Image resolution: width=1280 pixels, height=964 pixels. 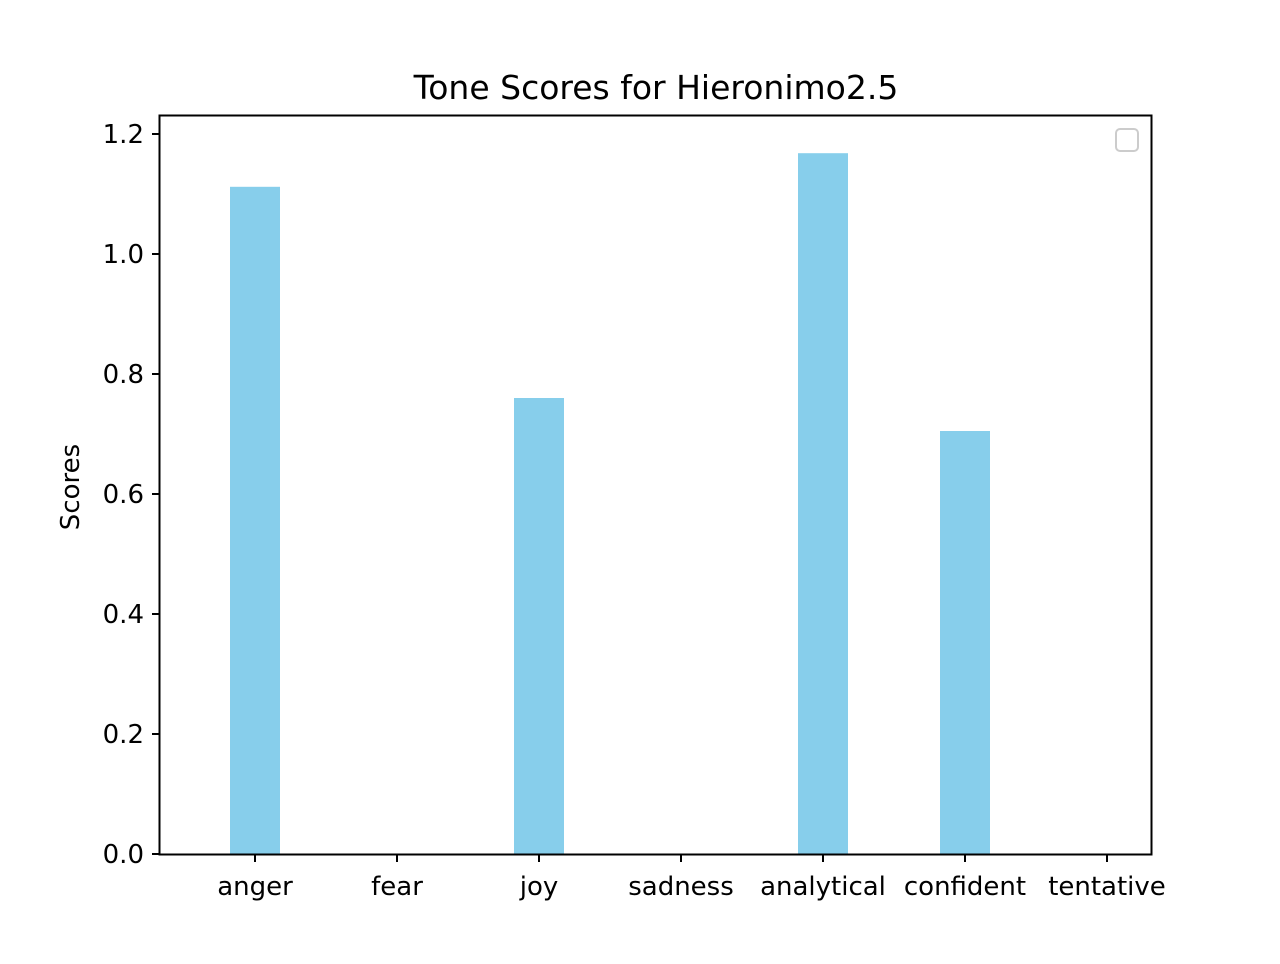 I want to click on x-tick-label: anger, so click(x=255, y=887).